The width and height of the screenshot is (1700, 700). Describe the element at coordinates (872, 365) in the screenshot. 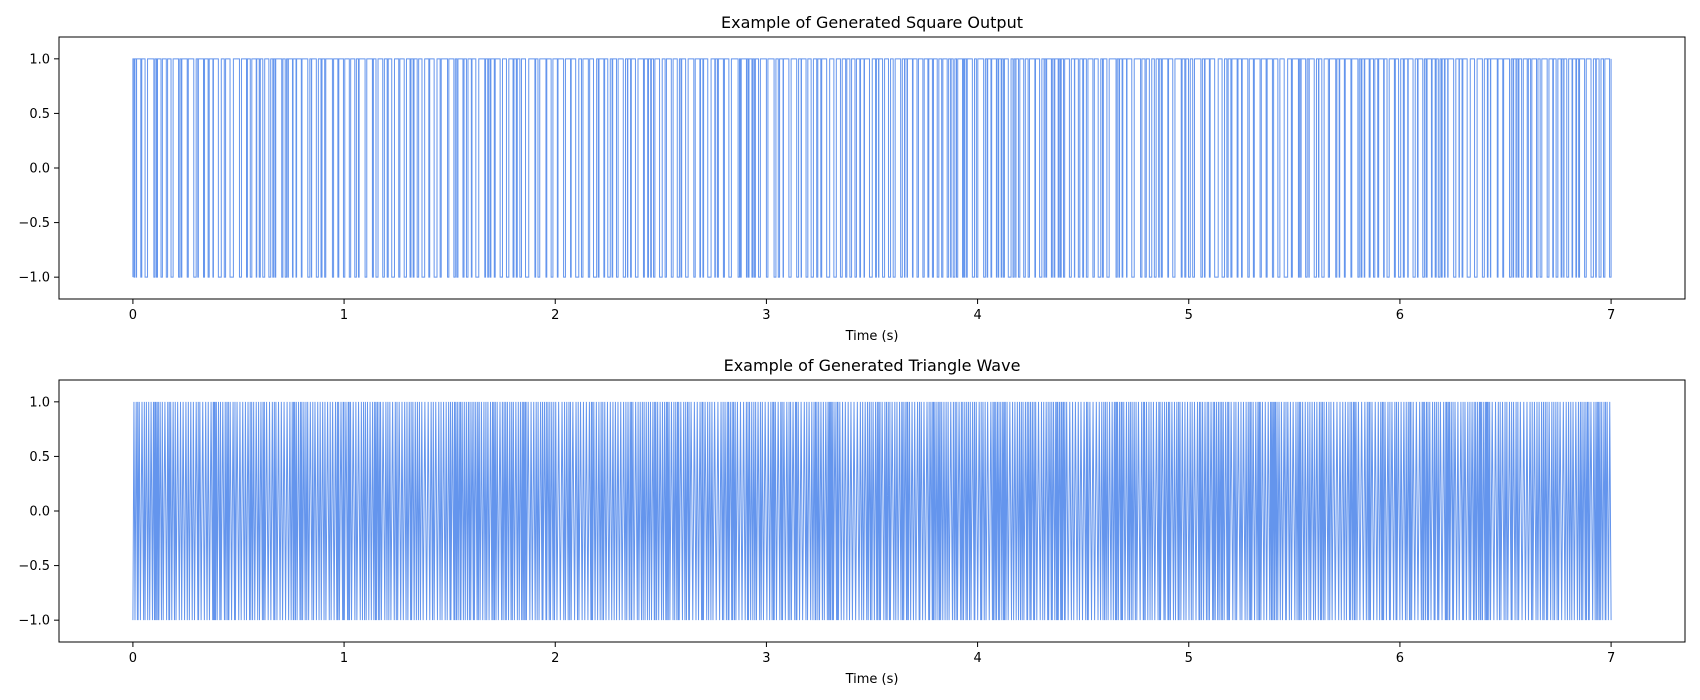

I see `chart-title: Example of Generated Triangle Wave` at that location.